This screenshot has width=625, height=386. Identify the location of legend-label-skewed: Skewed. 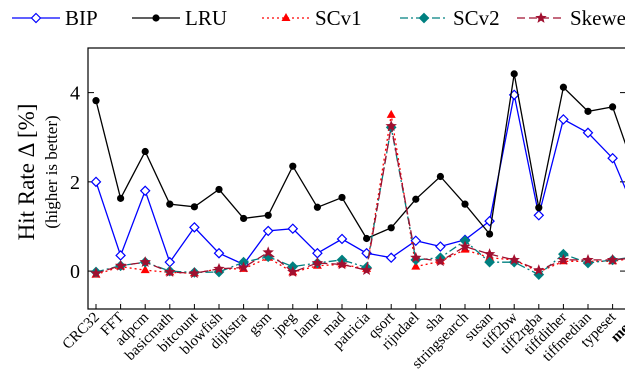
(597, 18).